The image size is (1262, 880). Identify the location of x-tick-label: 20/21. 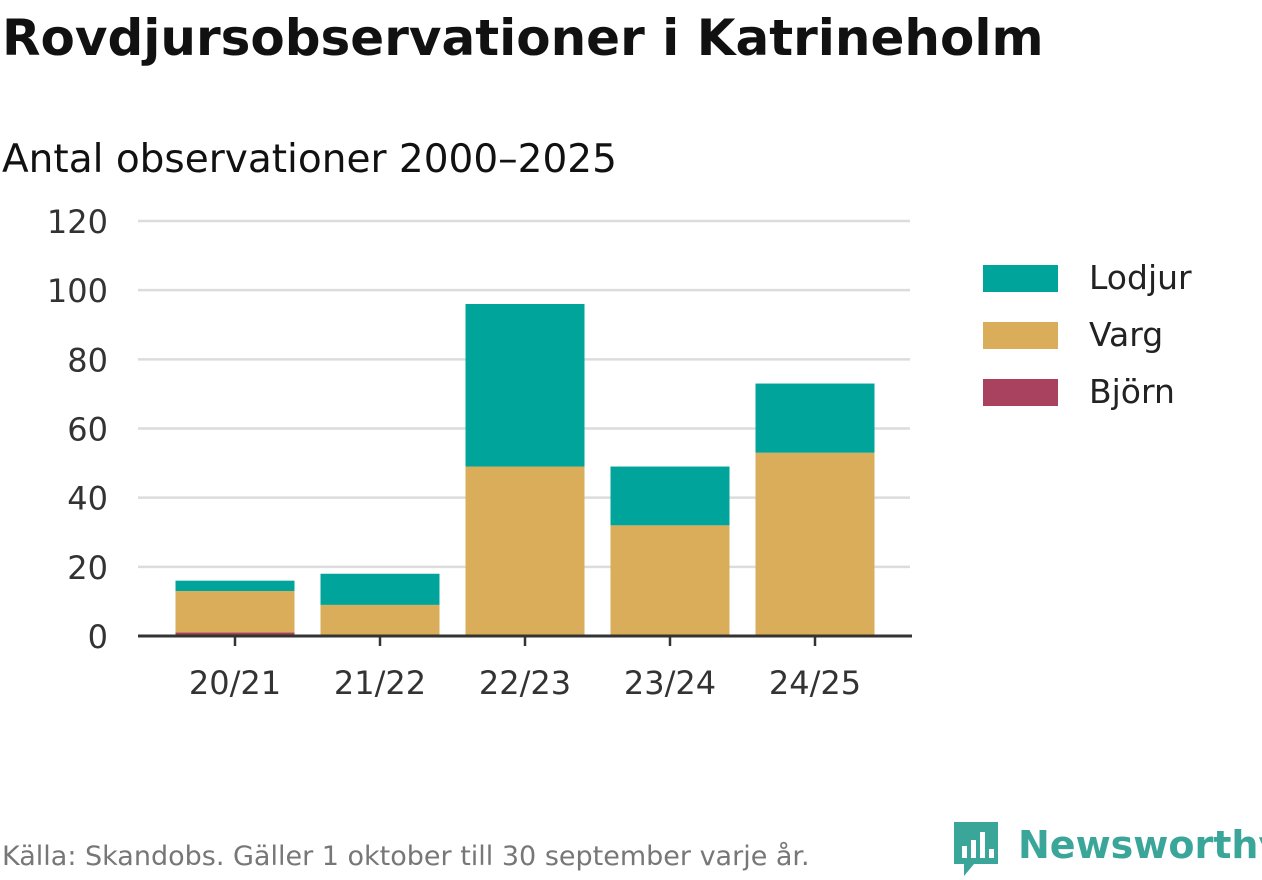
(235, 683).